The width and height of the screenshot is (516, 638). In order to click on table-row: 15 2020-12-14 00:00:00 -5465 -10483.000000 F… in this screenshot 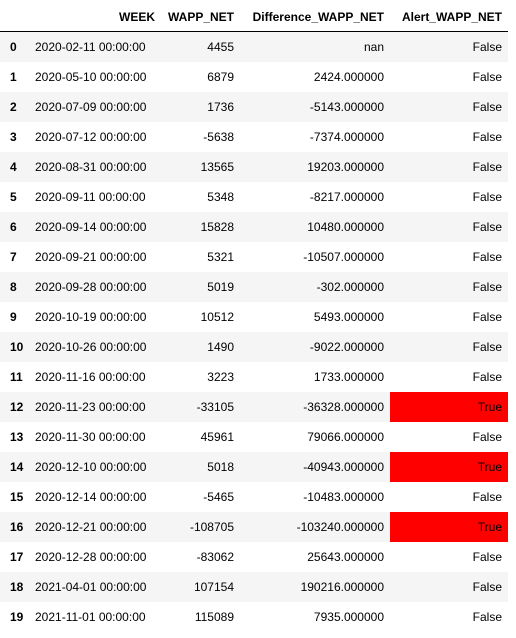, I will do `click(254, 497)`.